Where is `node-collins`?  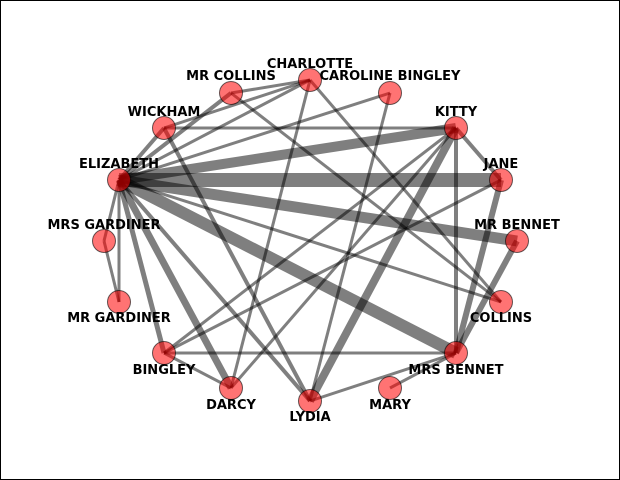
node-collins is located at coordinates (501, 302).